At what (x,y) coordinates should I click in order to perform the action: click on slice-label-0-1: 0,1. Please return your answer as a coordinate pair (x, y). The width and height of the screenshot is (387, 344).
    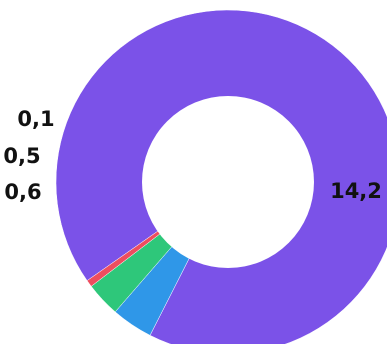
    Looking at the image, I should click on (35, 119).